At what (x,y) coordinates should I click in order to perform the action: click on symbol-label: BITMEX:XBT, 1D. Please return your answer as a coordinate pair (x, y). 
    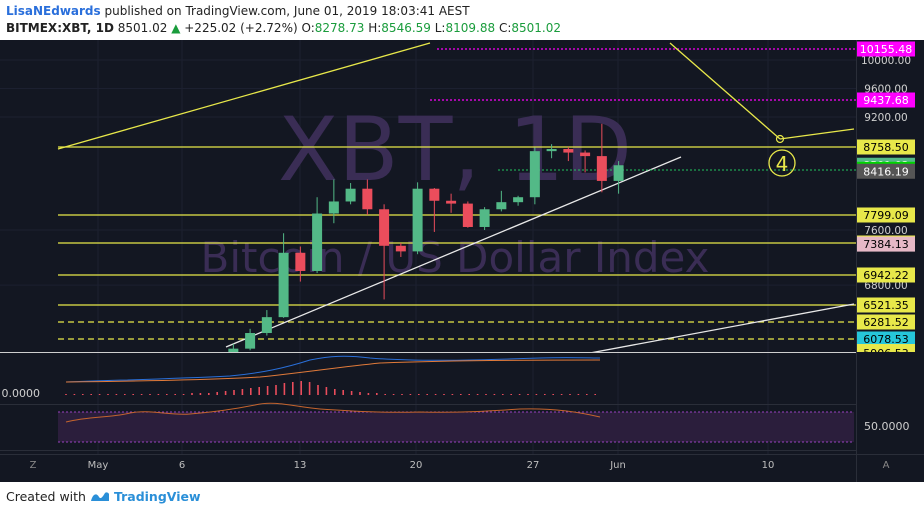
    Looking at the image, I should click on (60, 28).